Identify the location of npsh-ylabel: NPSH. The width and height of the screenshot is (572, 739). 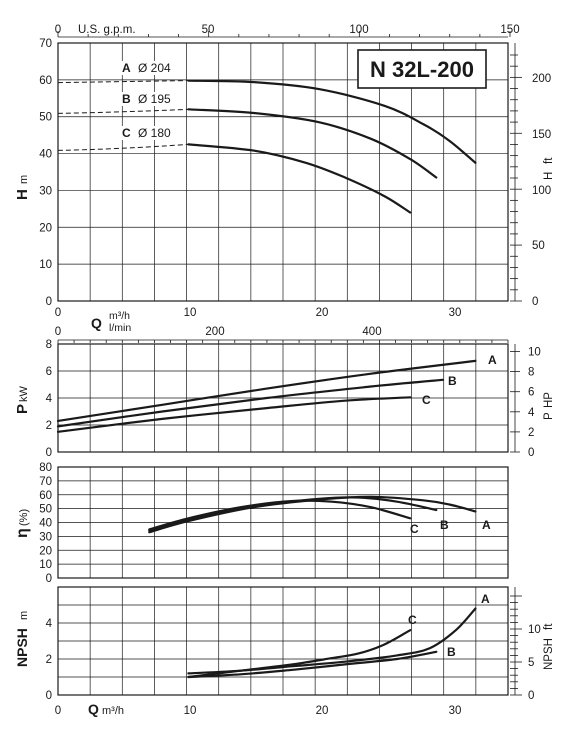
(22, 647).